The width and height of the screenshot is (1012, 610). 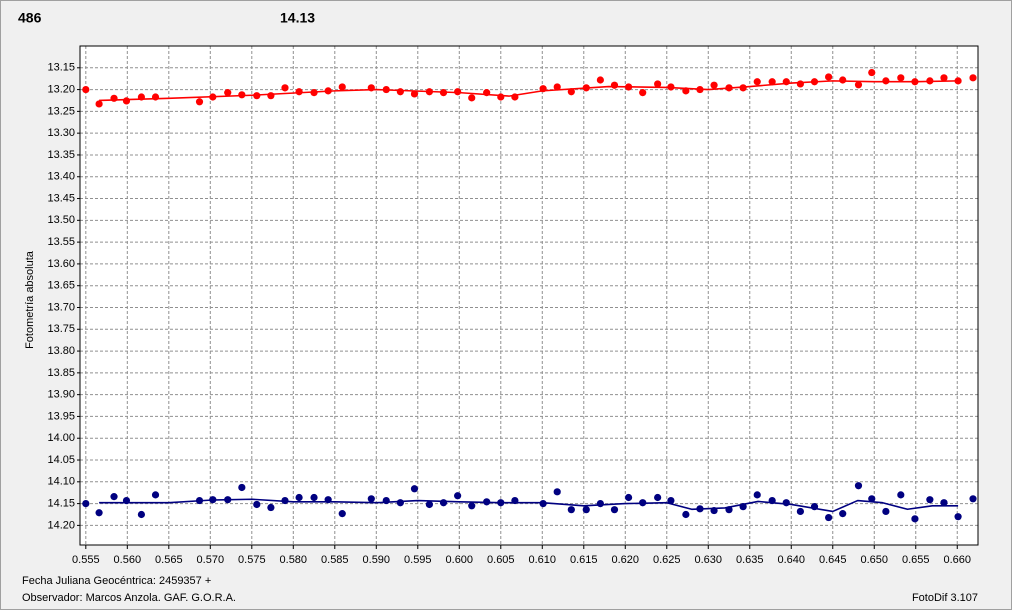 I want to click on x-tick-label: 0.600, so click(x=460, y=560).